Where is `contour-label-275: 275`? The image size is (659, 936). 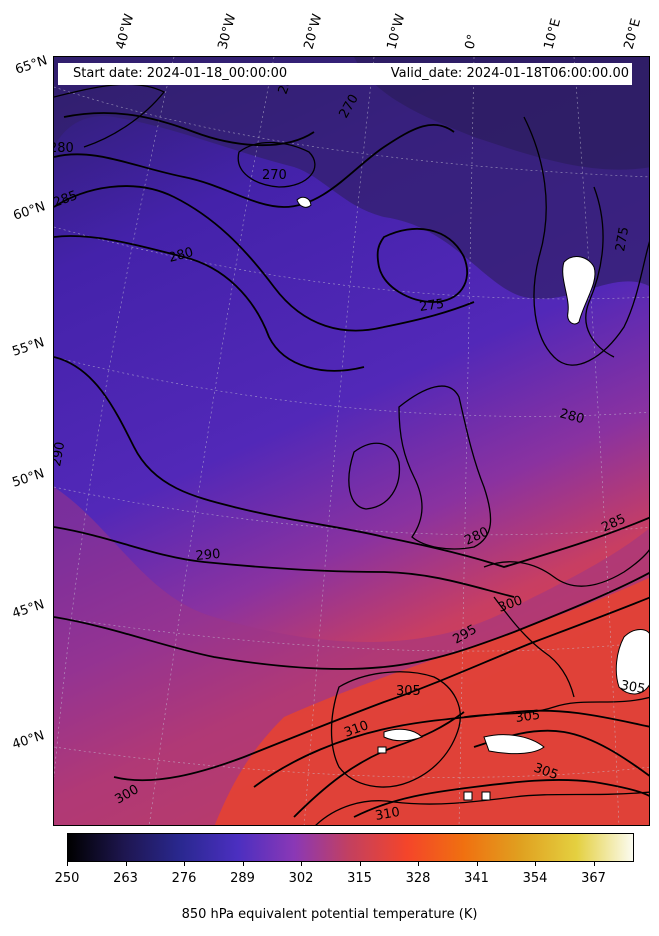 contour-label-275: 275 is located at coordinates (431, 306).